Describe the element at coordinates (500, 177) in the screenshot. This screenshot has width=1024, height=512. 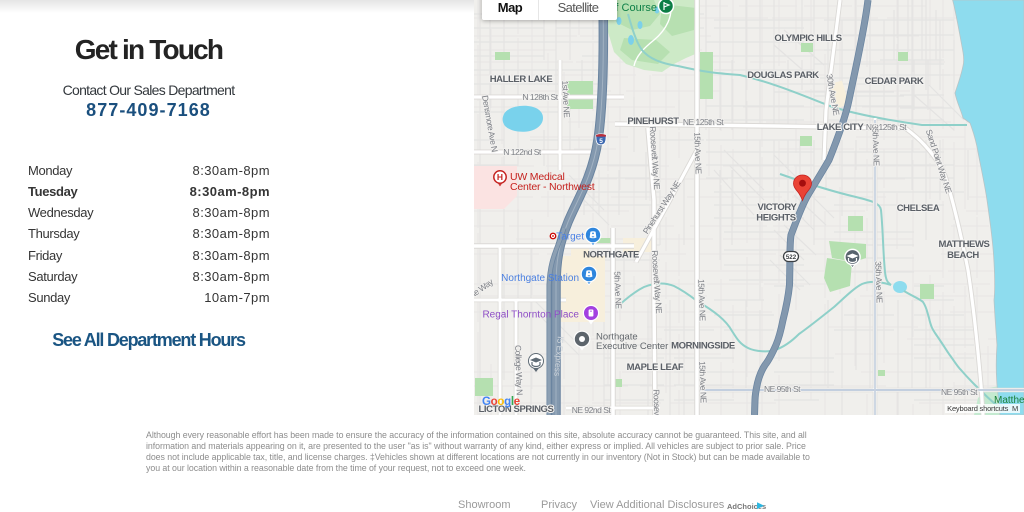
I see `svg-text: H` at that location.